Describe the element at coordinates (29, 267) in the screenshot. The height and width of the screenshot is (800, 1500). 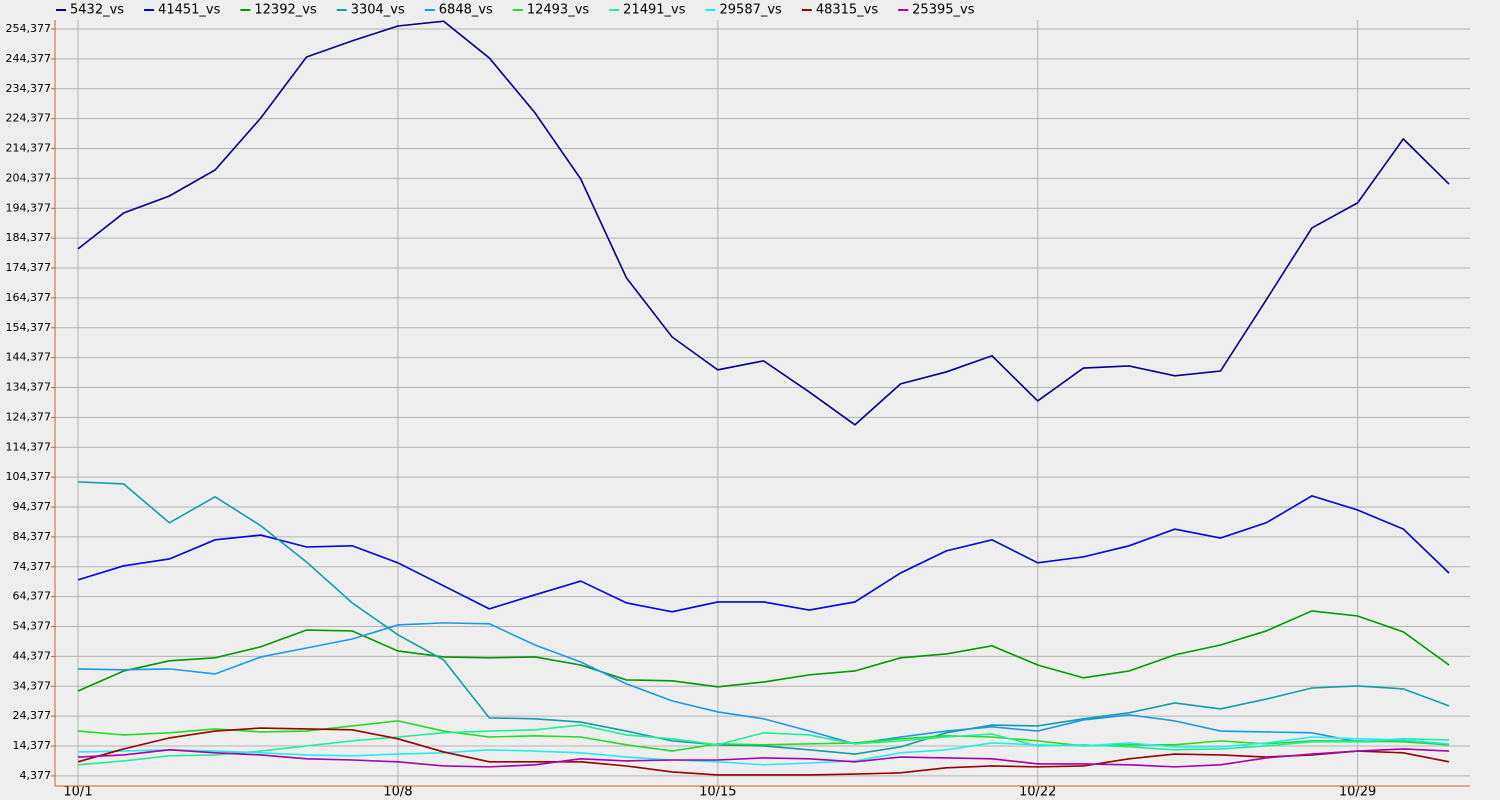
I see `y-tick-label: 174,377` at that location.